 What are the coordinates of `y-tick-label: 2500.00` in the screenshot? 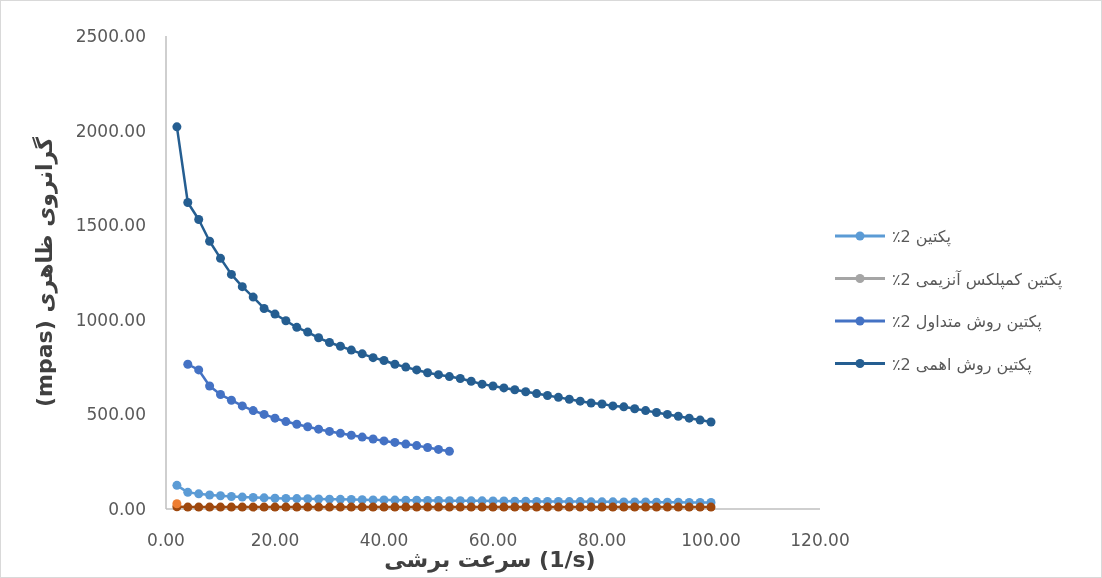 It's located at (110, 36).